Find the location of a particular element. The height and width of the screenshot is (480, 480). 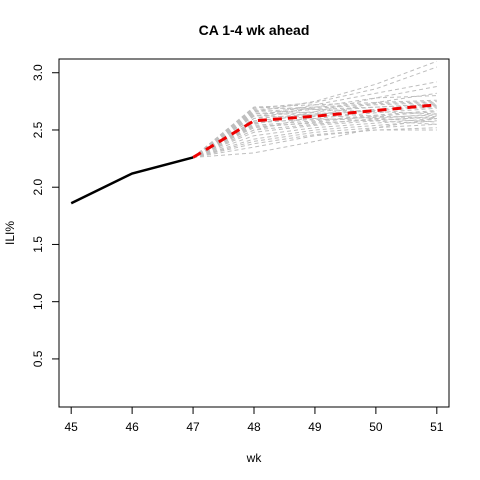

observed-line is located at coordinates (132, 180).